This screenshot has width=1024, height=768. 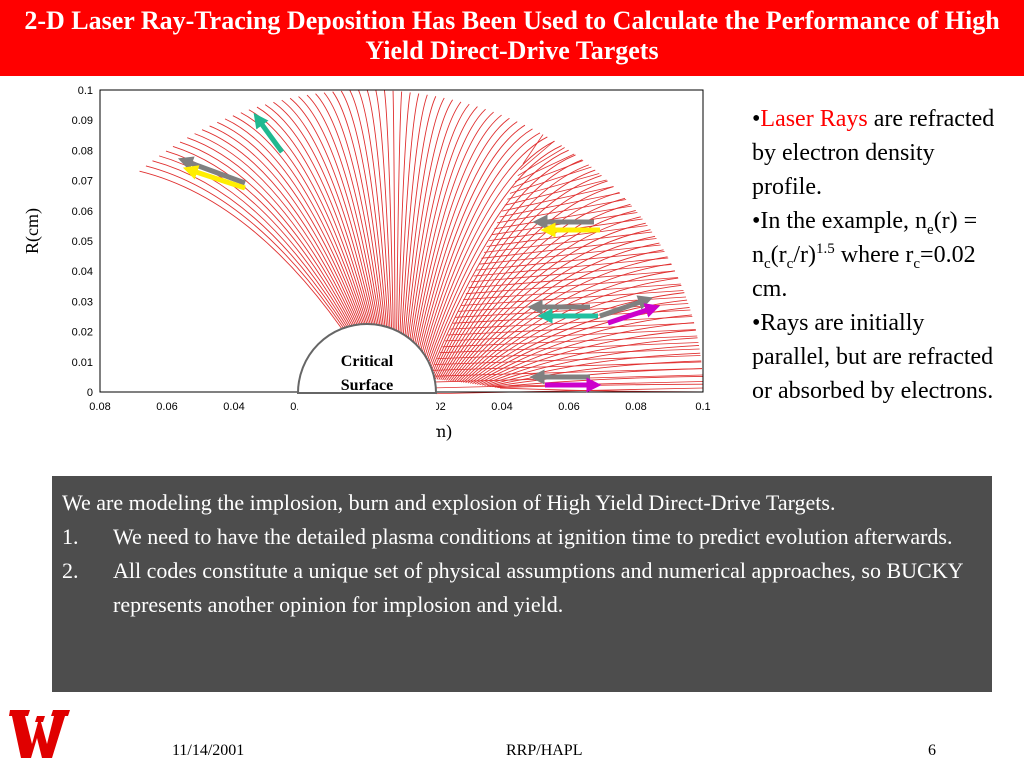 What do you see at coordinates (82, 151) in the screenshot?
I see `y-tick-label: 0.08` at bounding box center [82, 151].